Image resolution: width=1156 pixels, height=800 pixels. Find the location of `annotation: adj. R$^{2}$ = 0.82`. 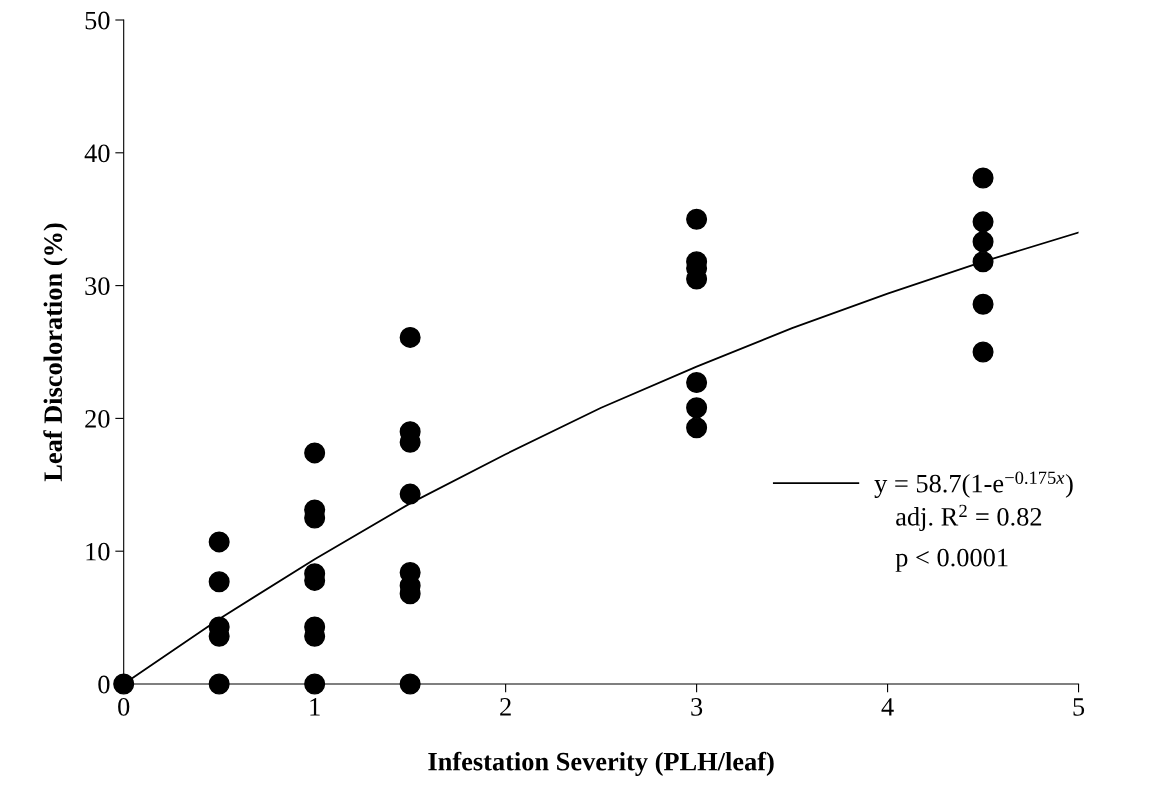

annotation: adj. R$^{2}$ = 0.82 is located at coordinates (969, 518).